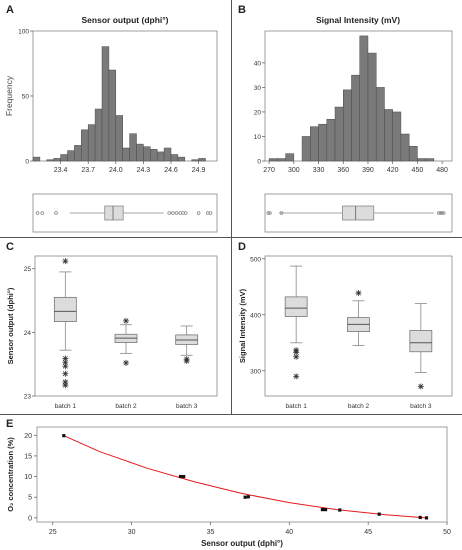  Describe the element at coordinates (114, 213) in the screenshot. I see `hist-a-boxplot-box` at that location.